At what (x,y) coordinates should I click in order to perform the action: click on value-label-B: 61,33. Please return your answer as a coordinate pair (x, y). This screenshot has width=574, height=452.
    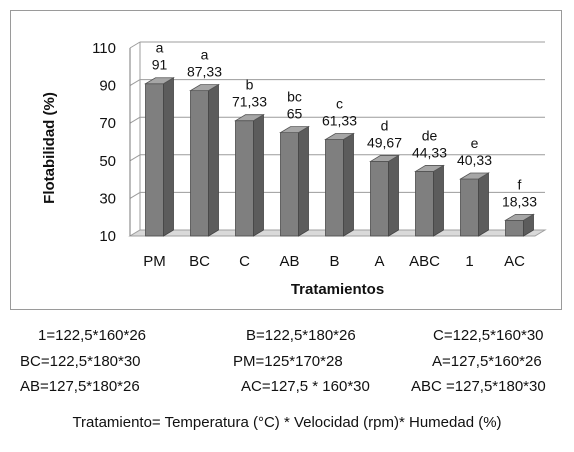
    Looking at the image, I should click on (339, 120).